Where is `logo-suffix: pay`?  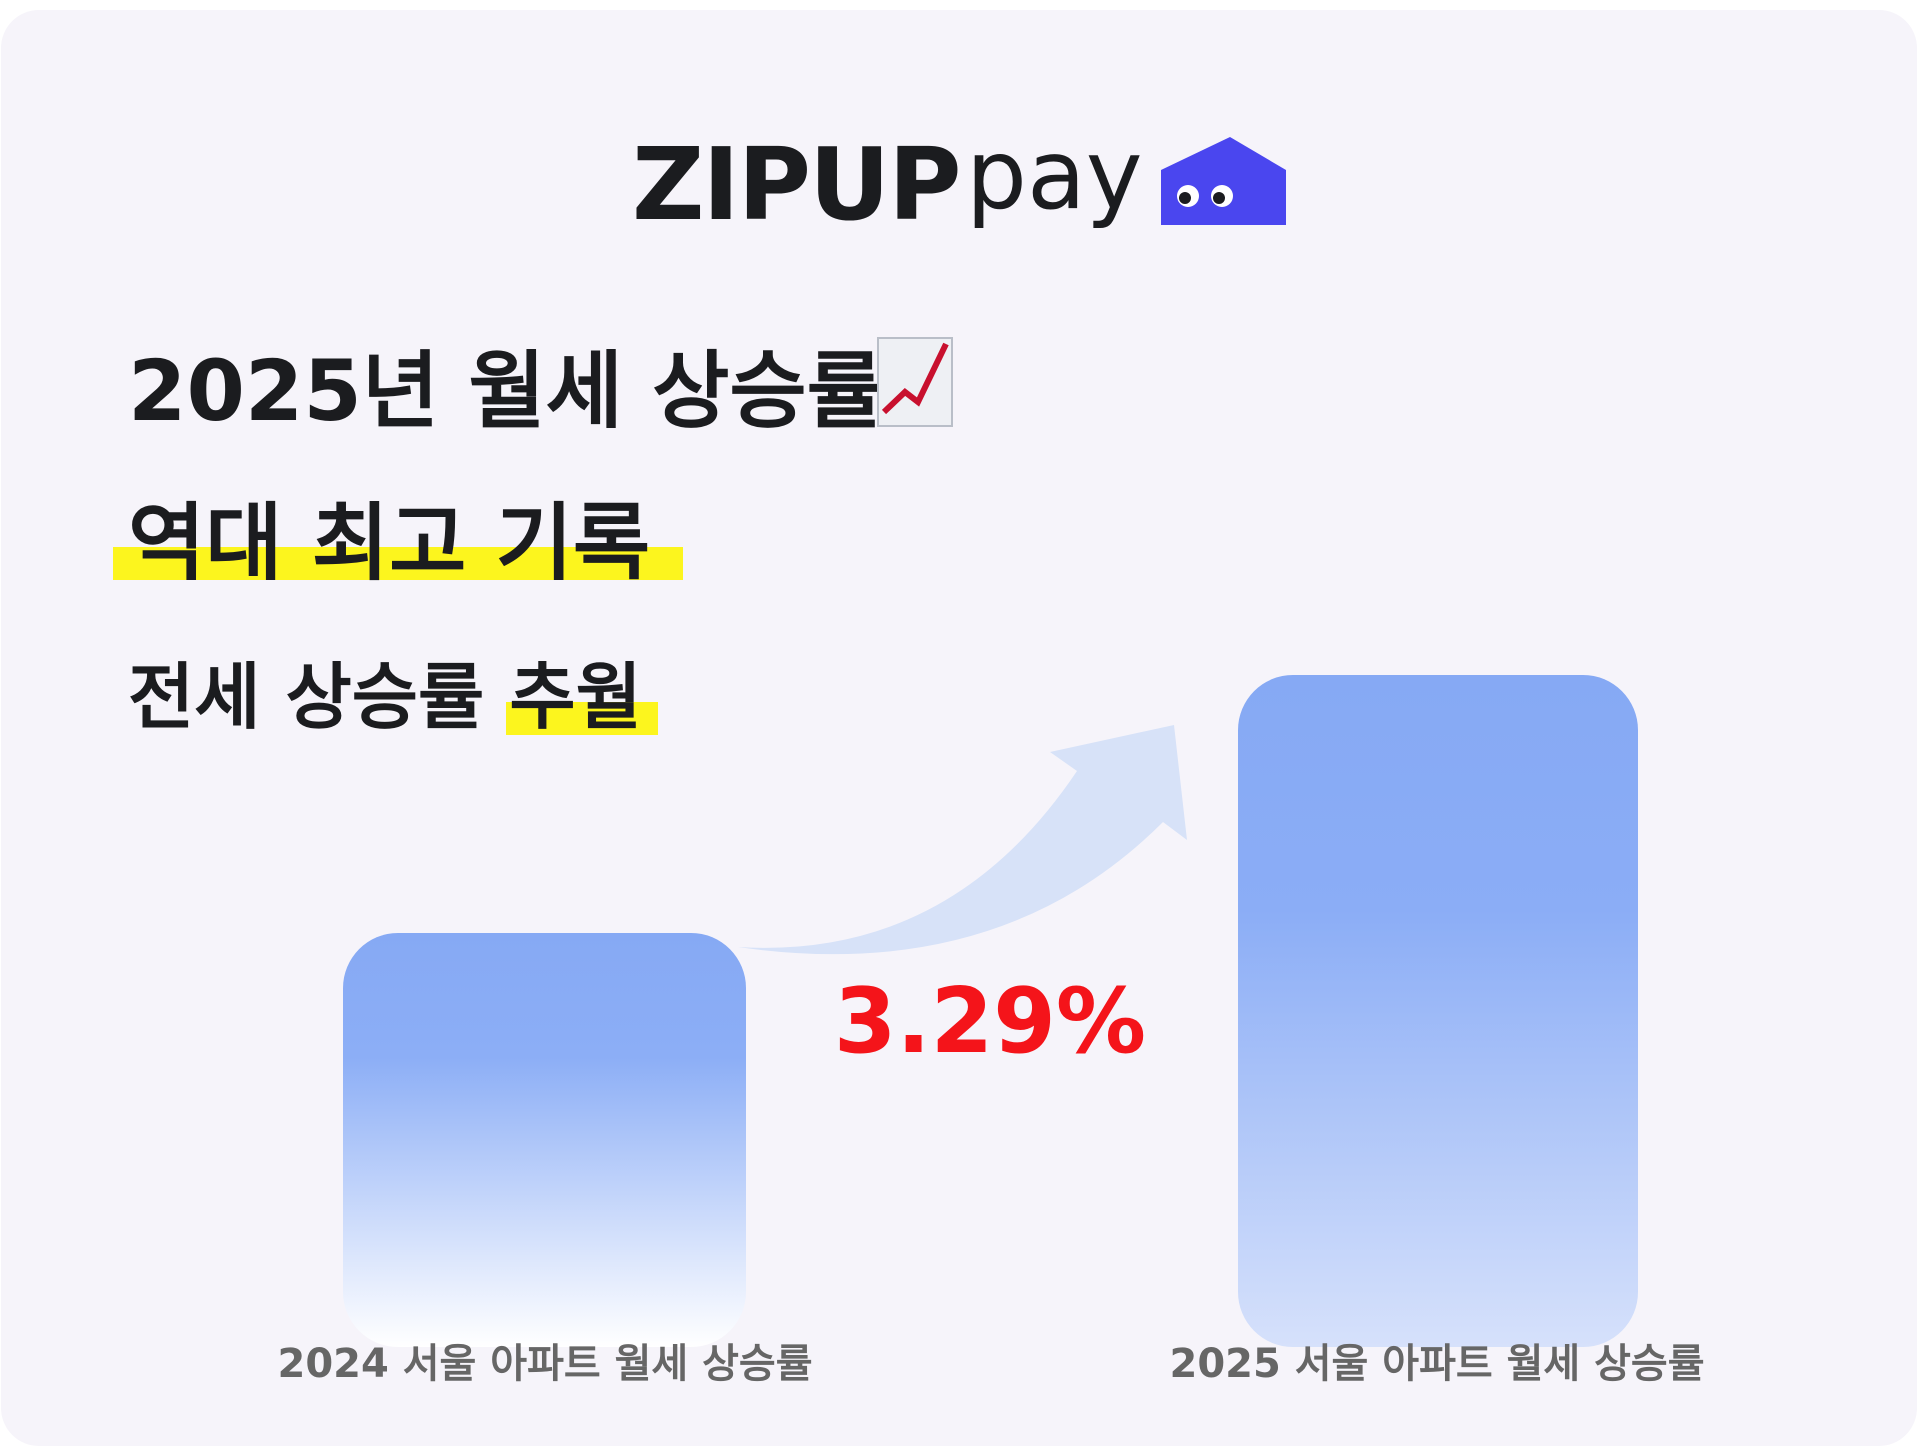
logo-suffix: pay is located at coordinates (1054, 175).